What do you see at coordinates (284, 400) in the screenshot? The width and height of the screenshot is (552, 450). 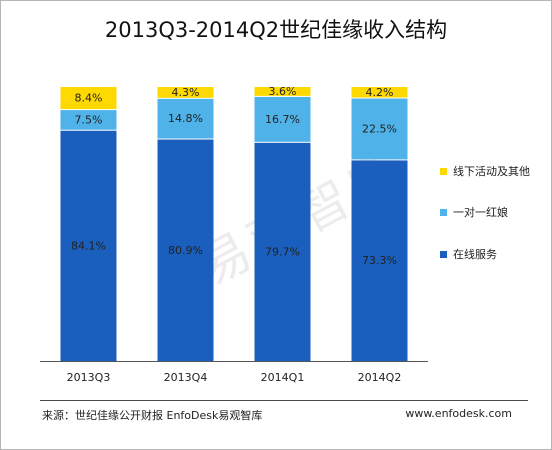 I see `footer-divider` at bounding box center [284, 400].